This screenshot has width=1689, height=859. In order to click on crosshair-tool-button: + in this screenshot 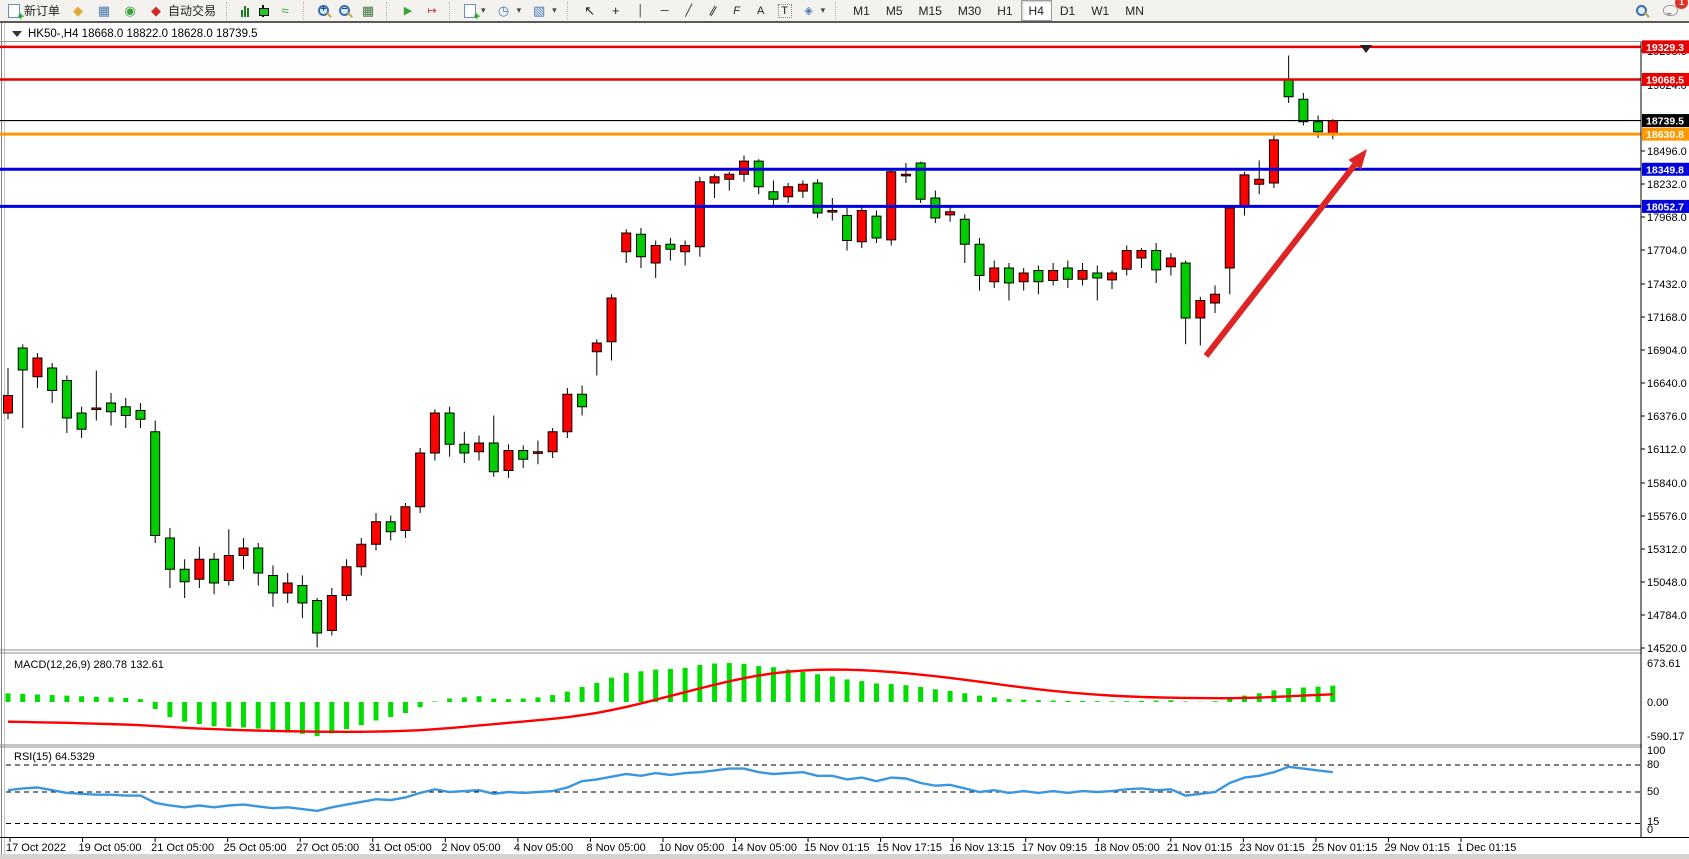, I will do `click(616, 10)`.